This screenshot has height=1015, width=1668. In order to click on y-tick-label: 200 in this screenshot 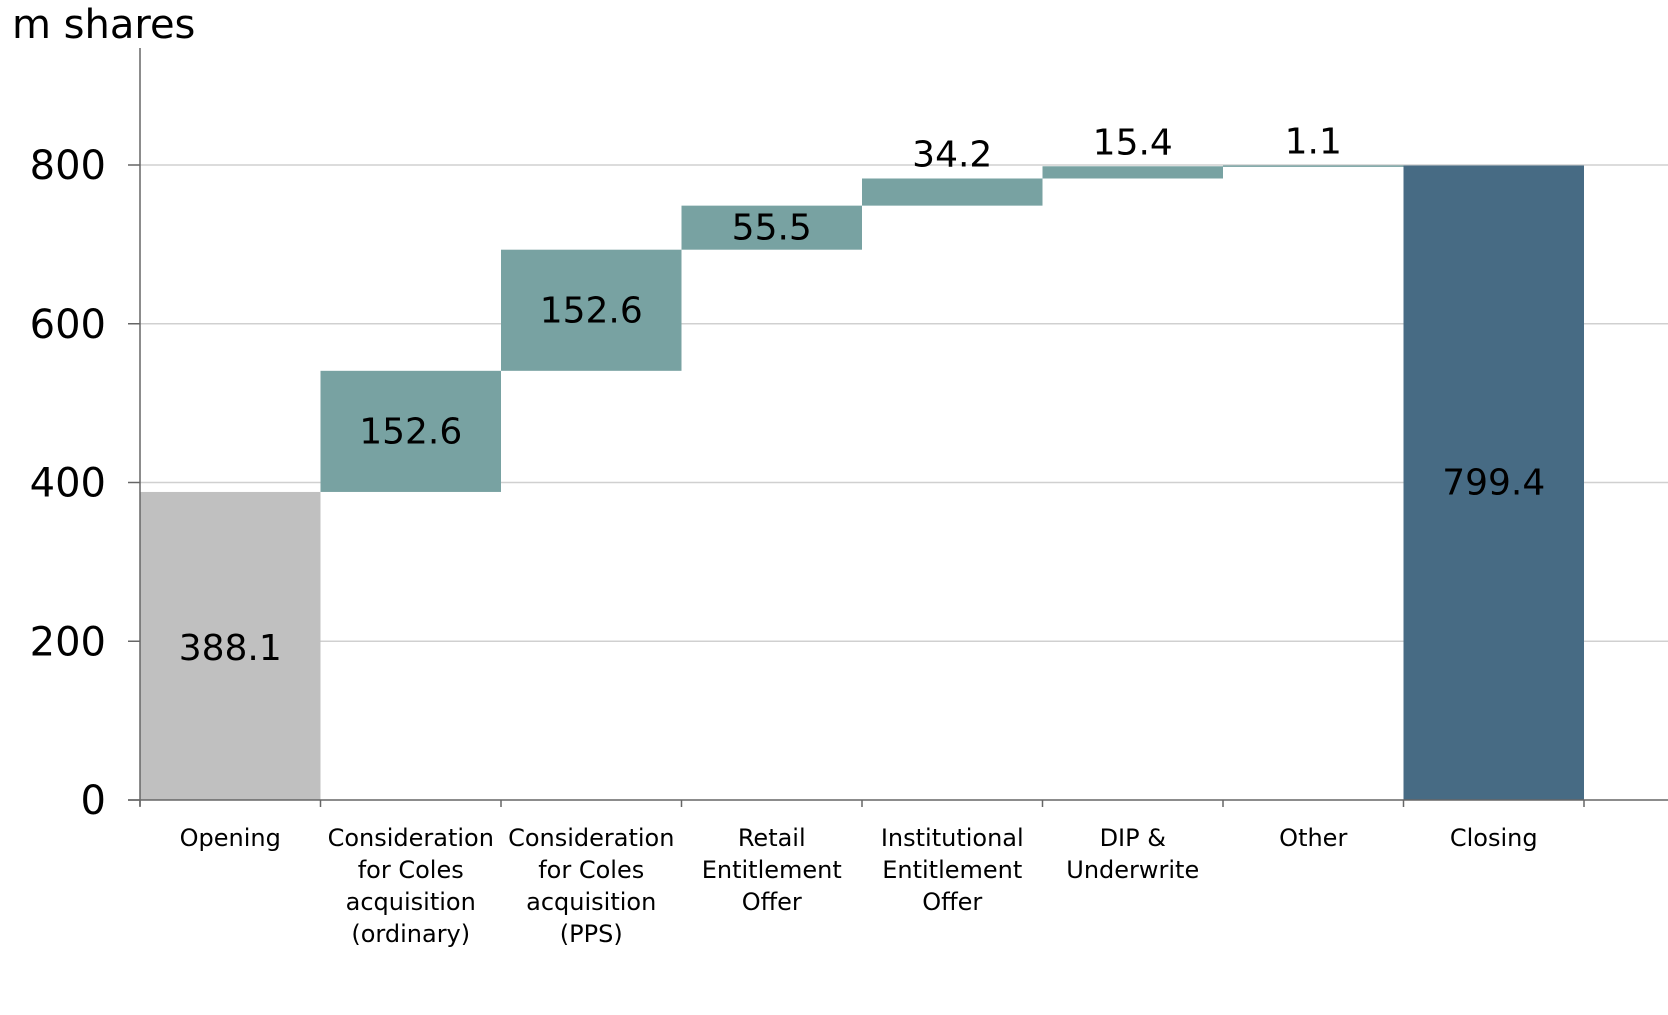, I will do `click(68, 642)`.